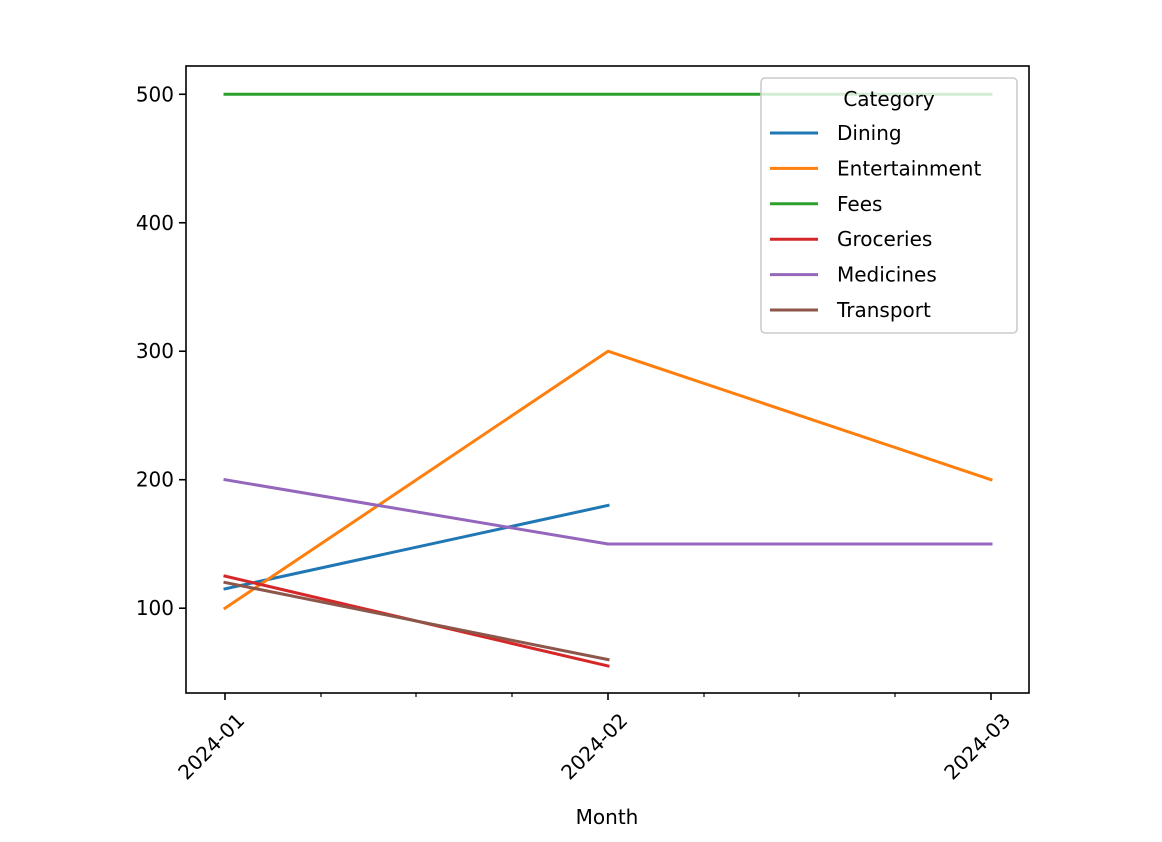 The image size is (1162, 842). I want to click on legend-label-dining: Dining, so click(869, 133).